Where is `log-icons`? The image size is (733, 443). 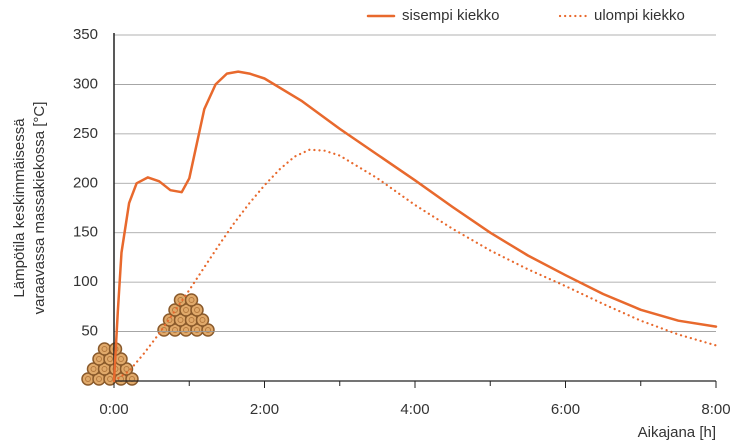
log-icons is located at coordinates (148, 339).